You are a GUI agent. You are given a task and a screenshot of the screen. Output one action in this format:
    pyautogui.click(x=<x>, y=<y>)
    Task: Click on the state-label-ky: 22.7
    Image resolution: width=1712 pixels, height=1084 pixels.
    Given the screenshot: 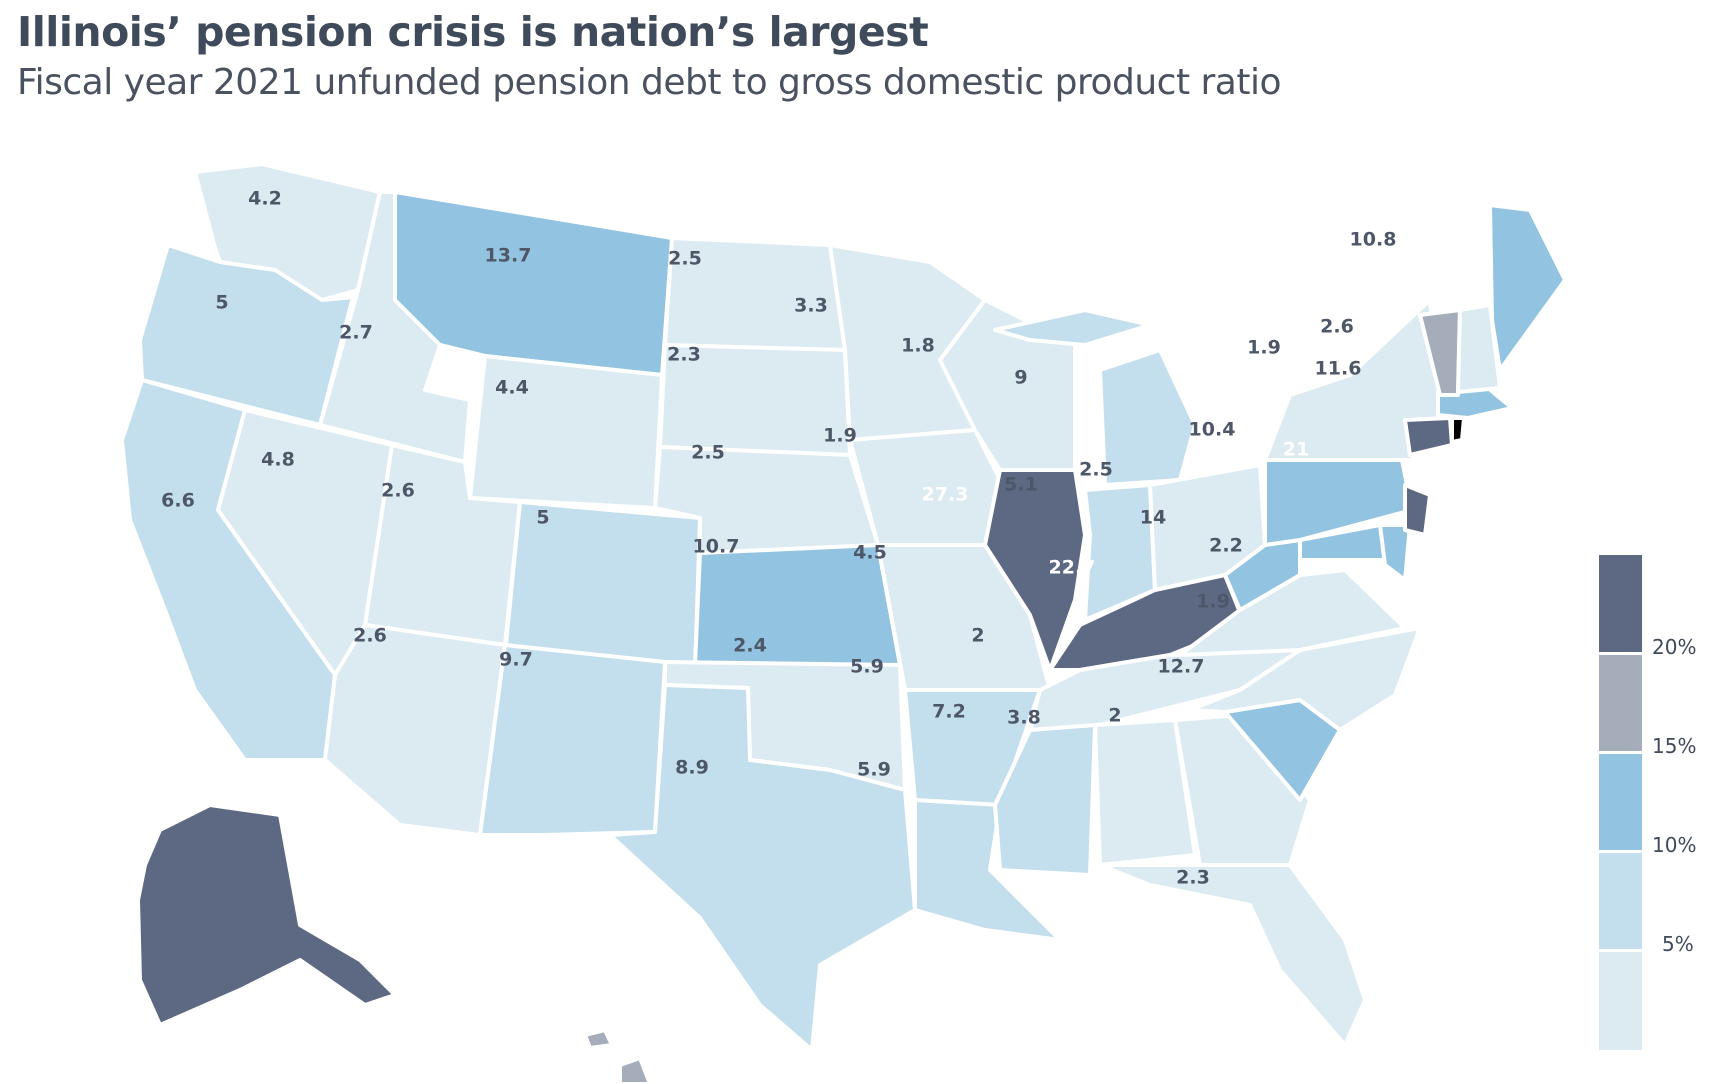 What is the action you would take?
    pyautogui.click(x=1072, y=568)
    